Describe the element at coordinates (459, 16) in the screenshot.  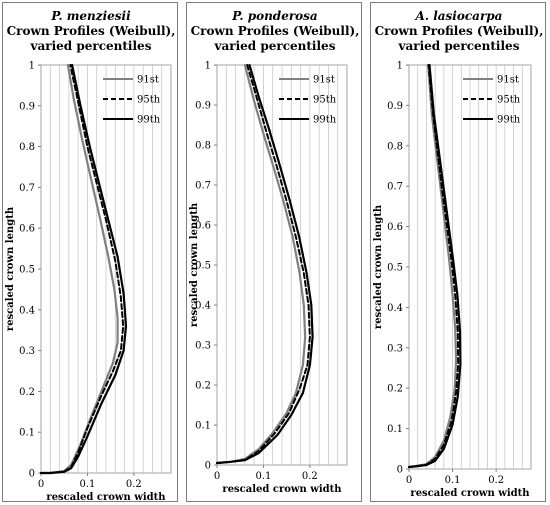
I see `chart-title-species: A. lasiocarpa` at that location.